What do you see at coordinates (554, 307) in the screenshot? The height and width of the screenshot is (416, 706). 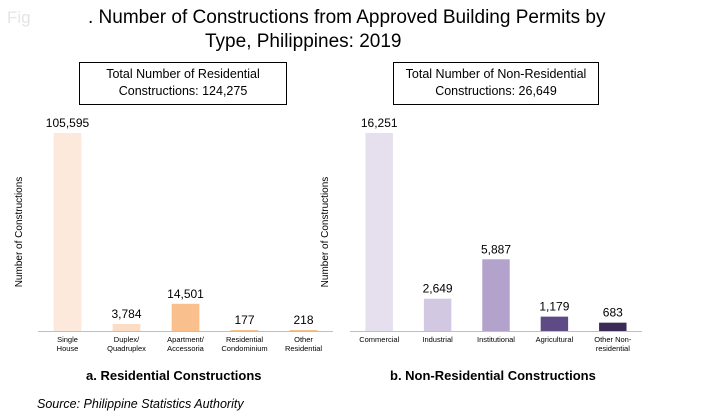 I see `nonres-data-label-3: 1,179` at bounding box center [554, 307].